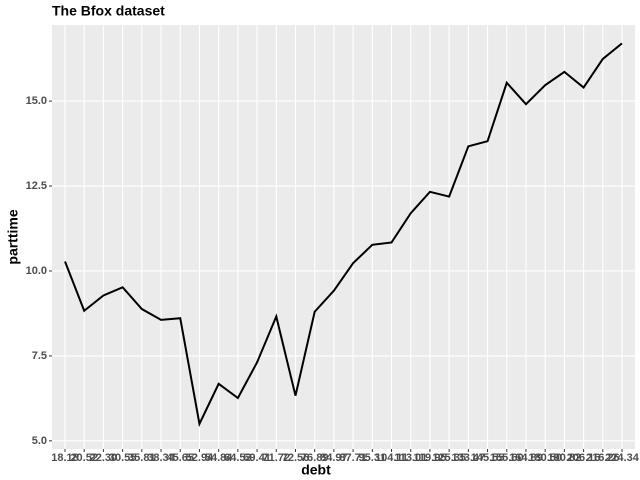 This screenshot has height=480, width=640. What do you see at coordinates (584, 458) in the screenshot?
I see `x-tick-label: 206.16` at bounding box center [584, 458].